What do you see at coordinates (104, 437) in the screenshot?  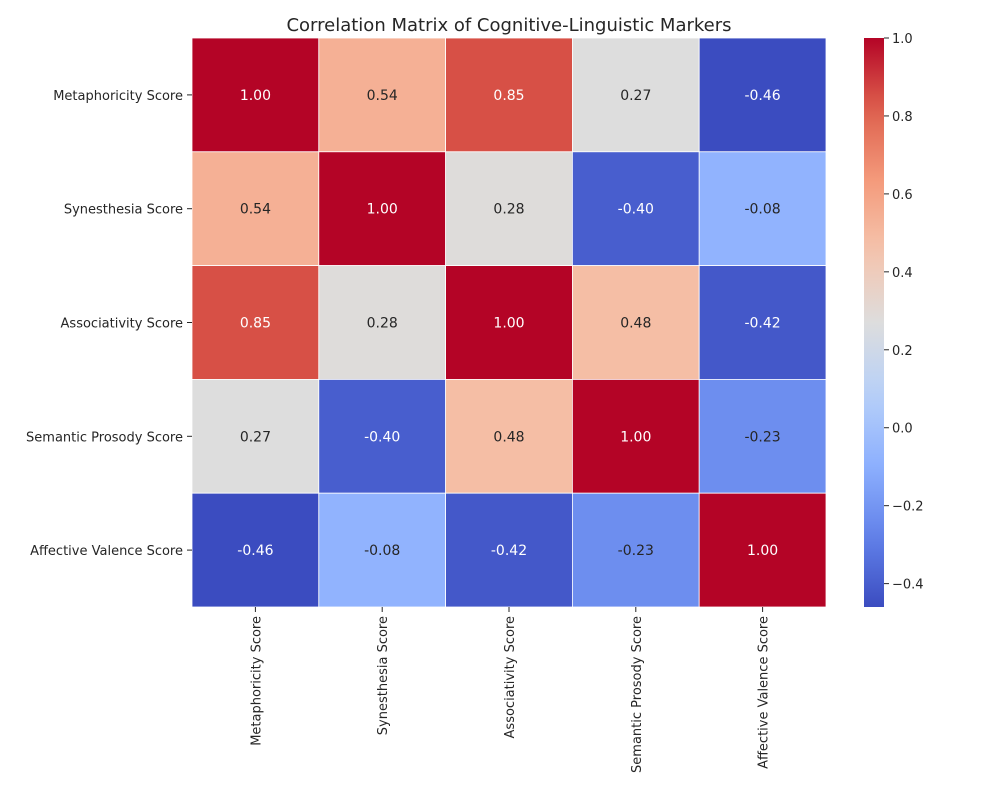 I see `y-tick-label: Semantic Prosody Score` at bounding box center [104, 437].